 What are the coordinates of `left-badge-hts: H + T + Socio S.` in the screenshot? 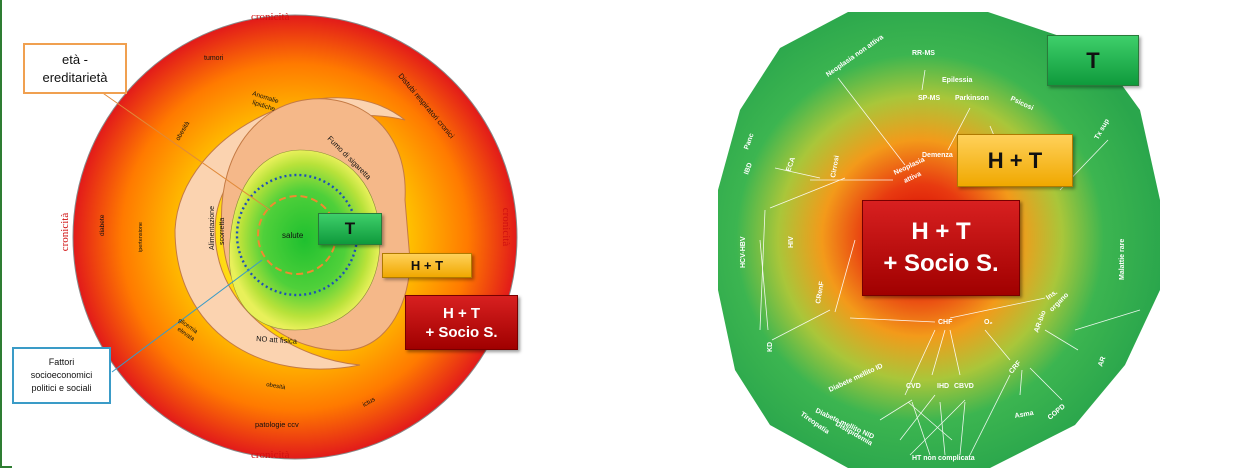 It's located at (461, 322).